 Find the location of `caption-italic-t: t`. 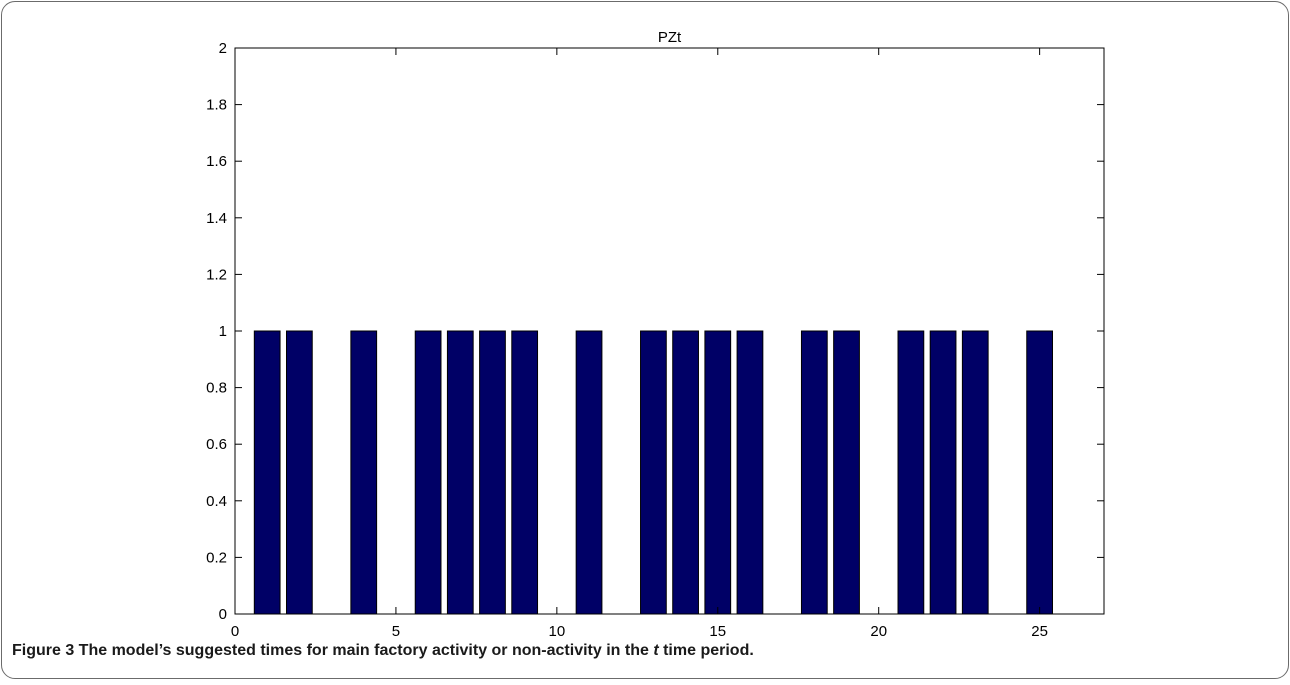

caption-italic-t: t is located at coordinates (656, 650).